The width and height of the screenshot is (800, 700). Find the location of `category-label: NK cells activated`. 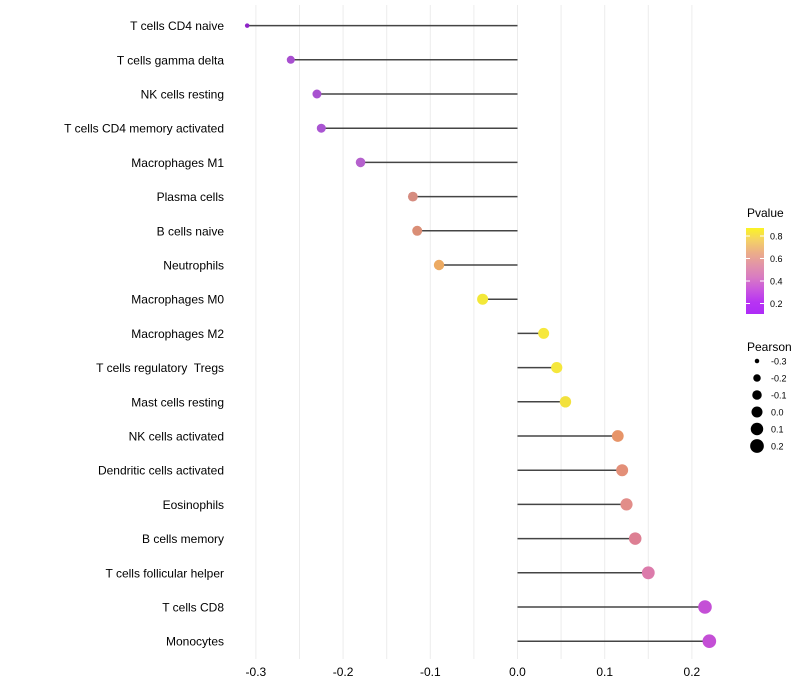

category-label: NK cells activated is located at coordinates (176, 437).